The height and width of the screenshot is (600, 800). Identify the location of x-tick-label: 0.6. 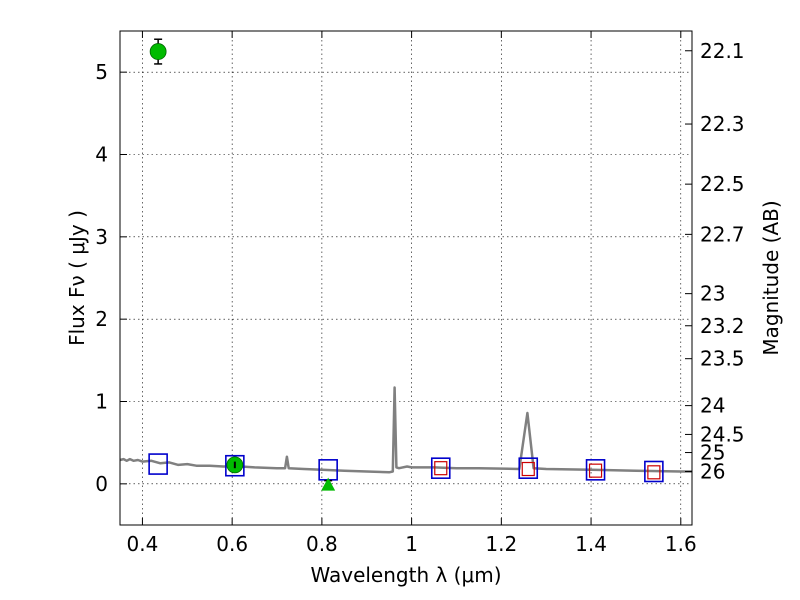
(232, 544).